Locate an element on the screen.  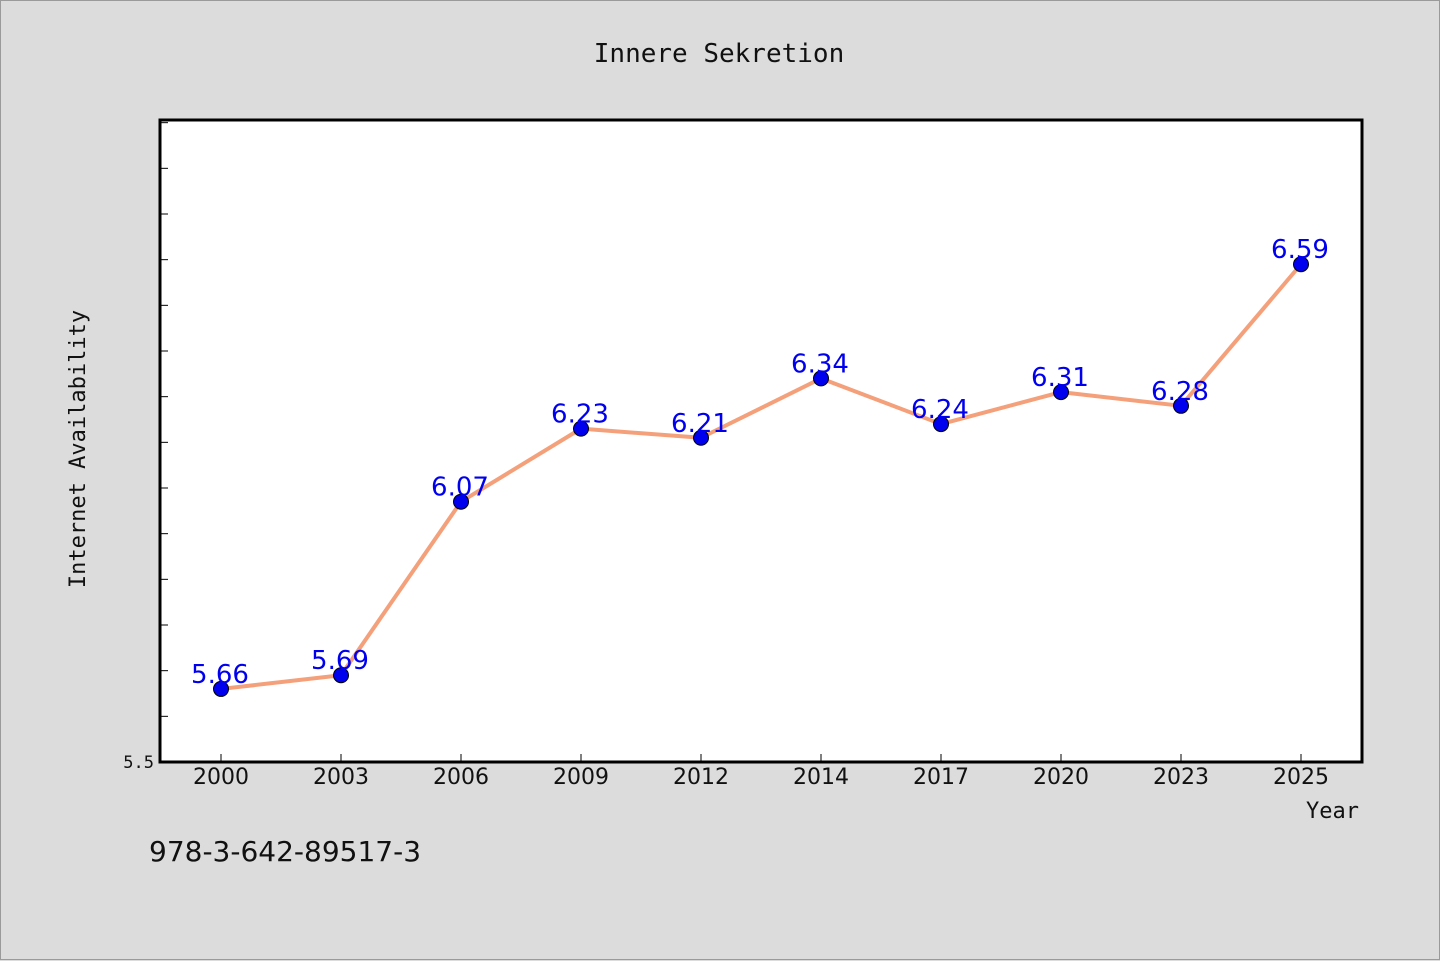
x-axis-label: Year is located at coordinates (1332, 811).